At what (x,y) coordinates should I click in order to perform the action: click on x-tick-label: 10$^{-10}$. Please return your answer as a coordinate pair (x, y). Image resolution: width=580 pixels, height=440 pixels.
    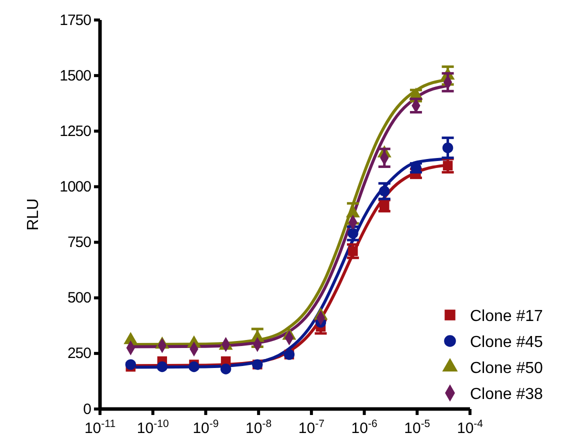
    Looking at the image, I should click on (152, 427).